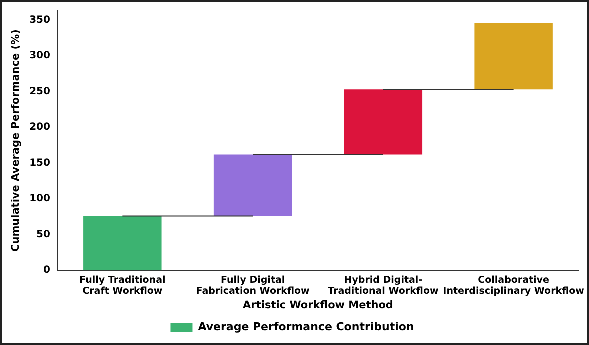  What do you see at coordinates (16, 141) in the screenshot?
I see `y-axis-title: Cumulative Average Performance (%)` at bounding box center [16, 141].